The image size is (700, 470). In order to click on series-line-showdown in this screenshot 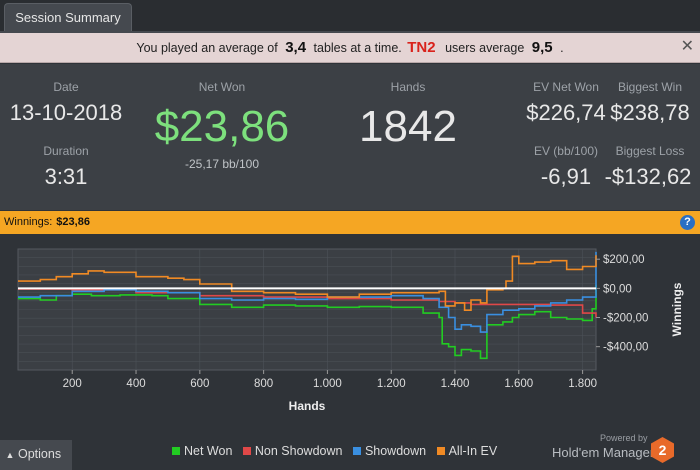, I will do `click(307, 292)`.